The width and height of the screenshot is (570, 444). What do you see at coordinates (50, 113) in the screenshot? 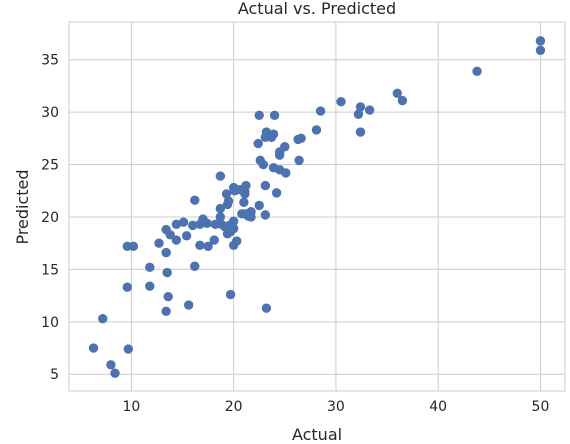
I see `y-tick-label: 30` at bounding box center [50, 113].